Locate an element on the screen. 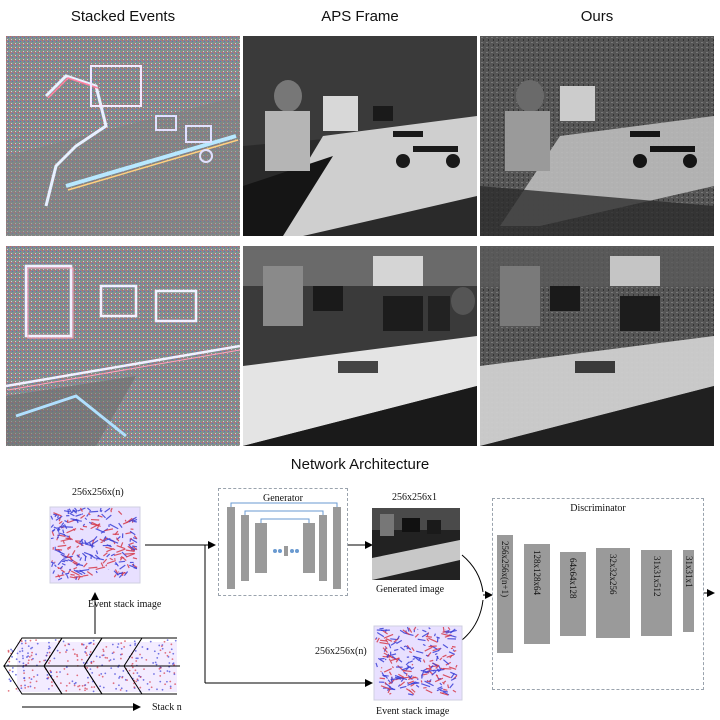 The height and width of the screenshot is (720, 720). discriminator-title: Discriminator is located at coordinates (598, 508).